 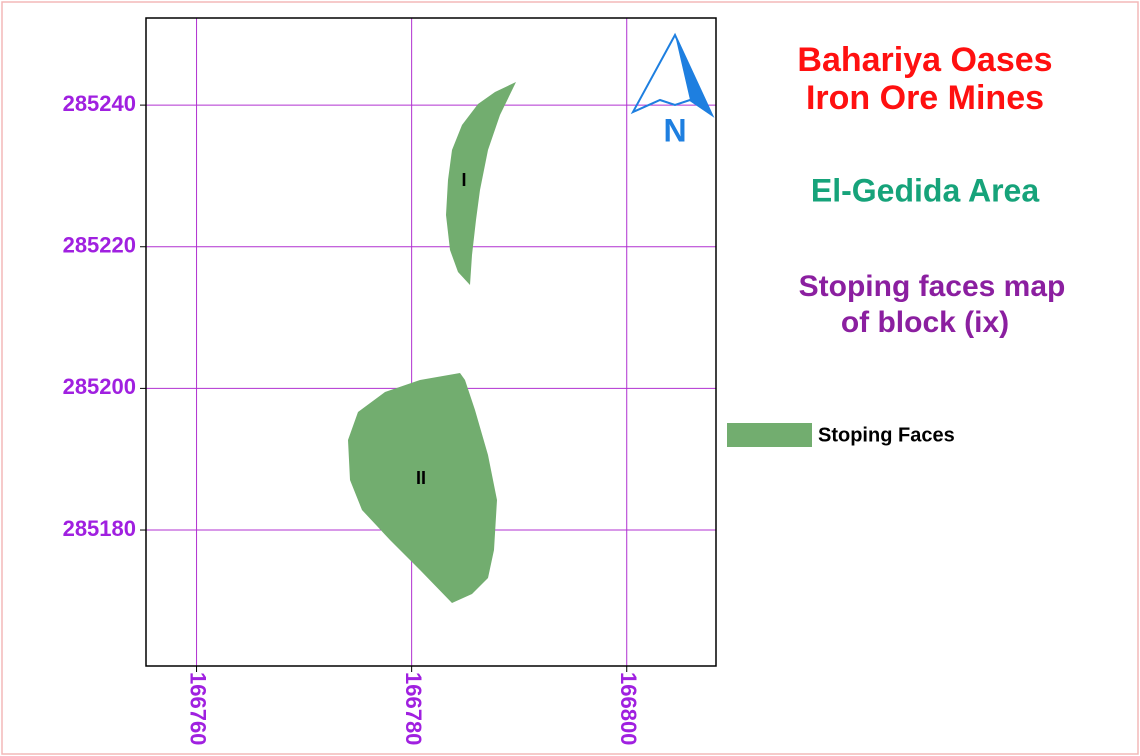 I want to click on area-label: El-Gedida Area, so click(x=925, y=190).